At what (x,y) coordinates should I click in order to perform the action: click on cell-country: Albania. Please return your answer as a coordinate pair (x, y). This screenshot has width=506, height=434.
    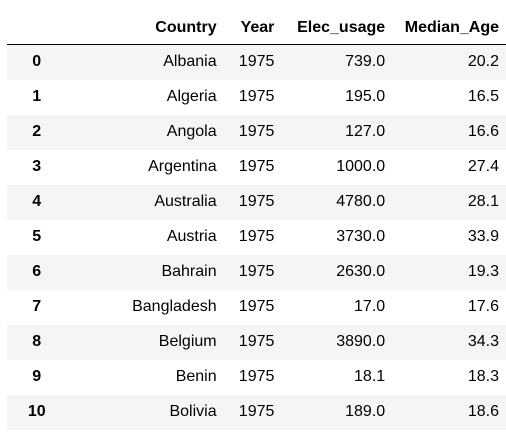
    Looking at the image, I should click on (144, 62).